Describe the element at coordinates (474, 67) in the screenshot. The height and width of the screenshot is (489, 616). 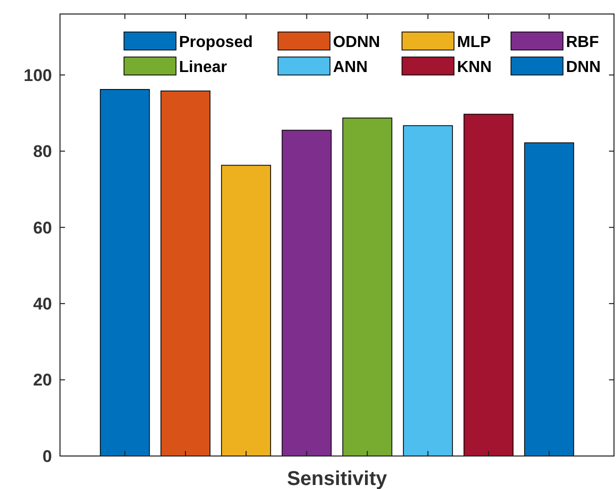
I see `legend-label: KNN` at that location.